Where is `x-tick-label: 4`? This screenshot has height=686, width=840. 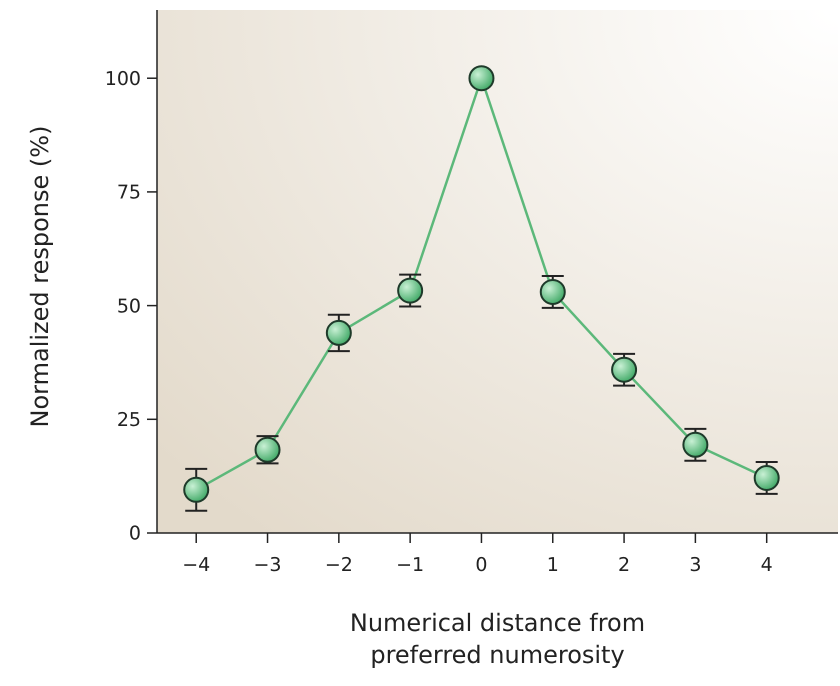
x-tick-label: 4 is located at coordinates (766, 565).